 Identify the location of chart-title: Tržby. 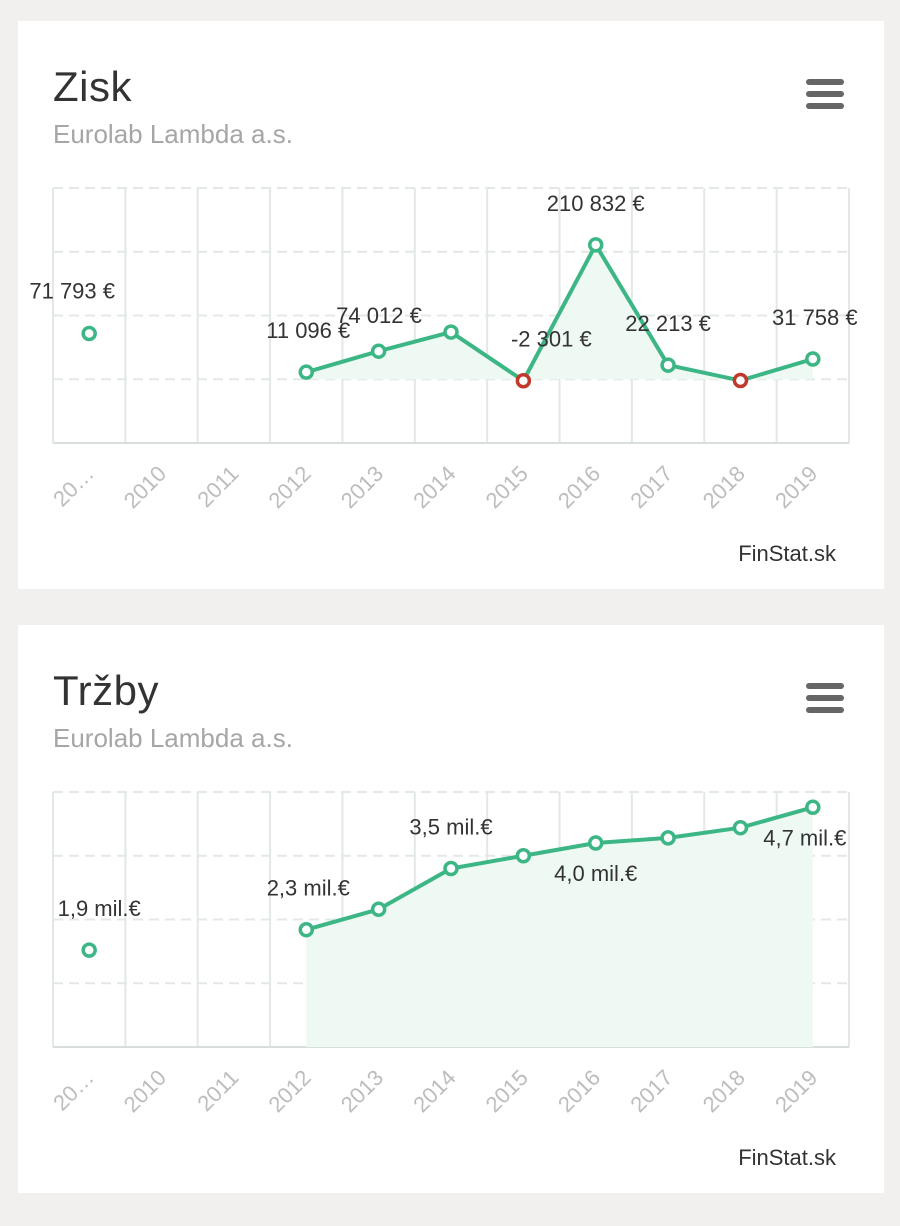
(106, 690).